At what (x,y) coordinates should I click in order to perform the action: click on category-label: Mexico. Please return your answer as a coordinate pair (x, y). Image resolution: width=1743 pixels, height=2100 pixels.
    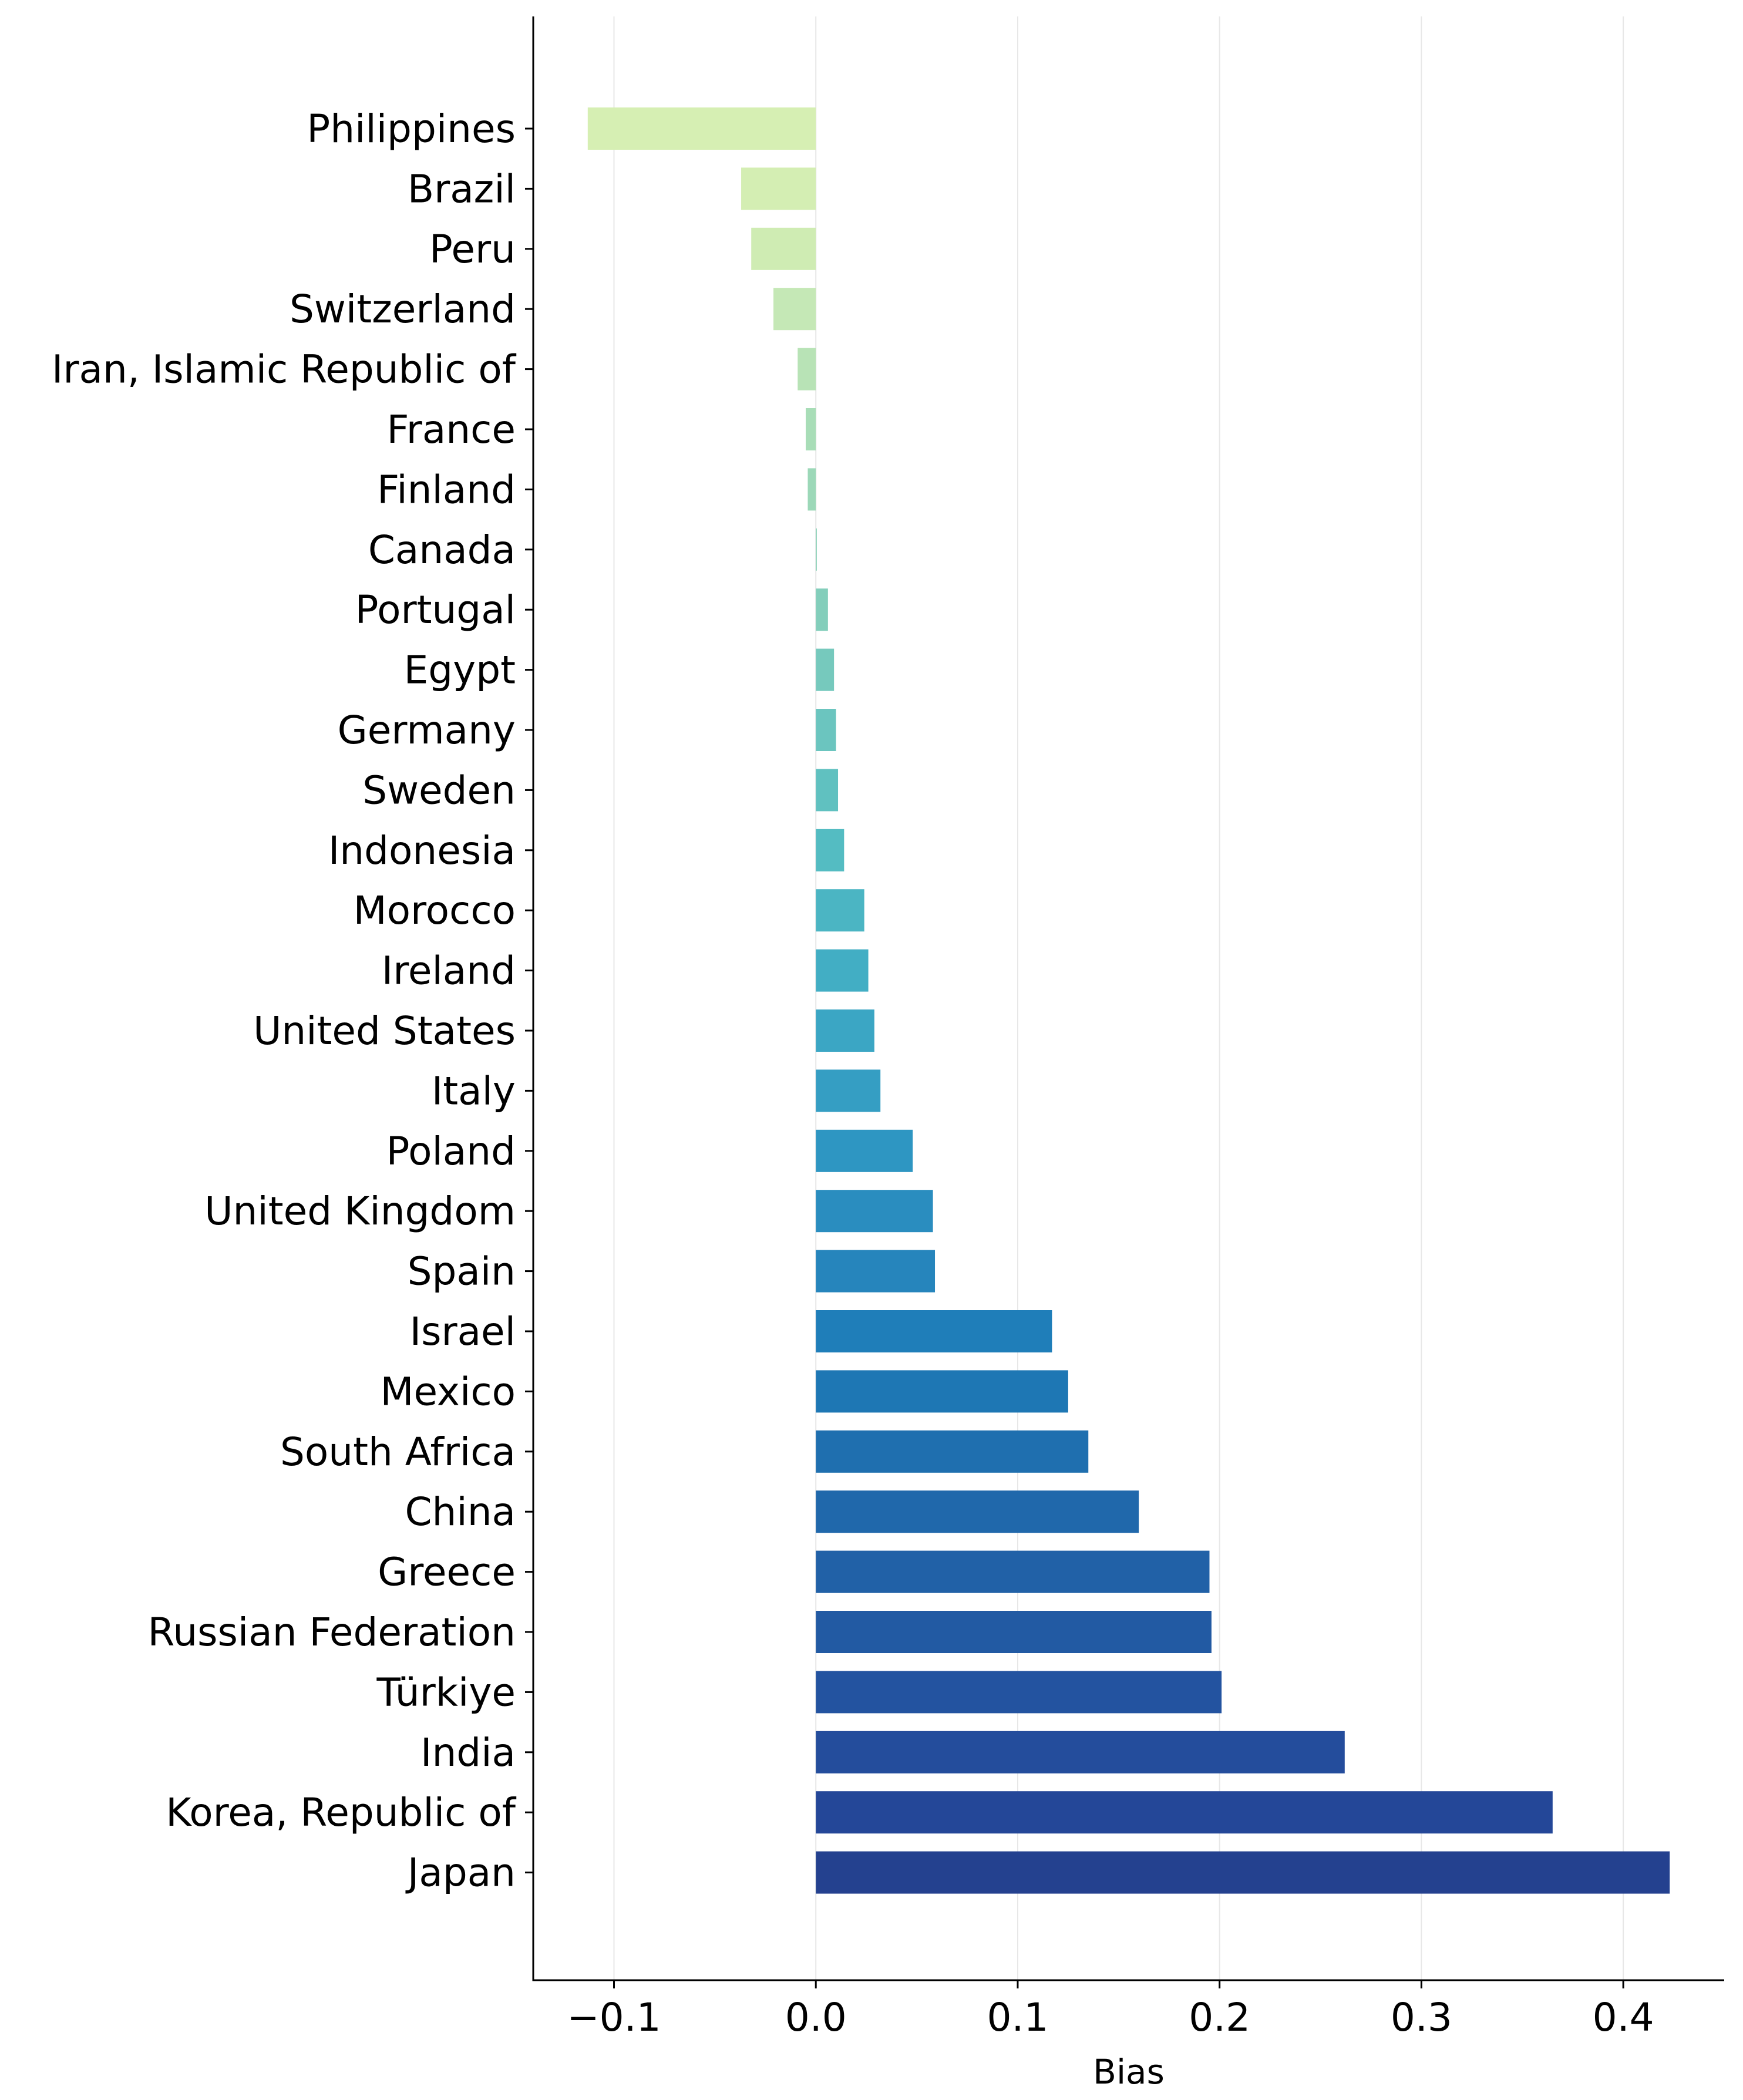
    Looking at the image, I should click on (448, 1391).